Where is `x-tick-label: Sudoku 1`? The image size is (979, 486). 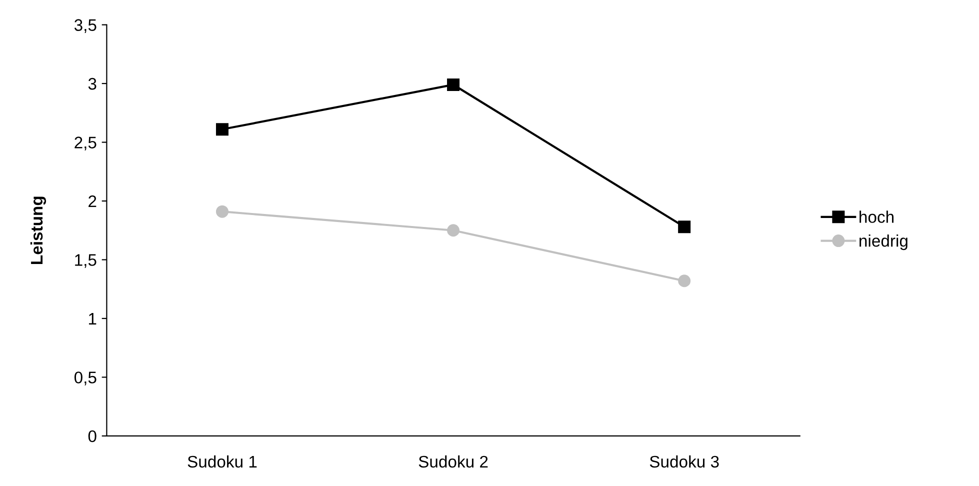 x-tick-label: Sudoku 1 is located at coordinates (222, 461).